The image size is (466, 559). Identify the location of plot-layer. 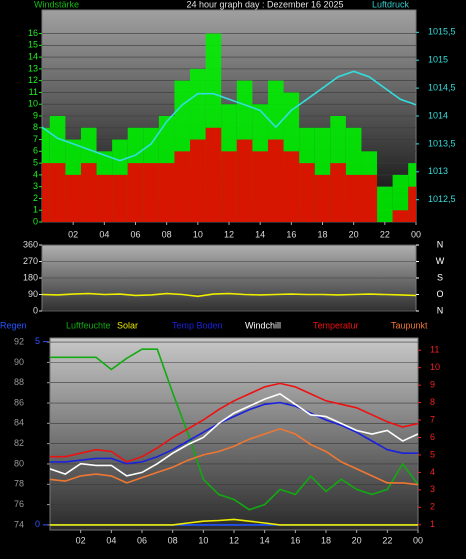
(229, 295).